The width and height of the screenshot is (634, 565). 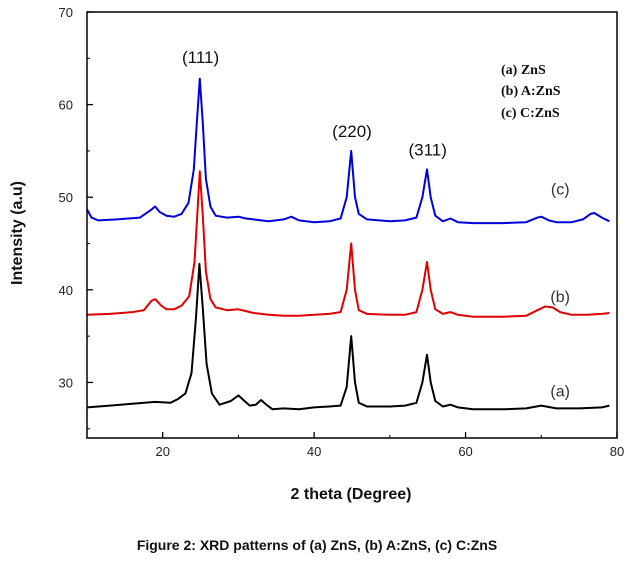 I want to click on peak-label-111: (111), so click(x=200, y=57).